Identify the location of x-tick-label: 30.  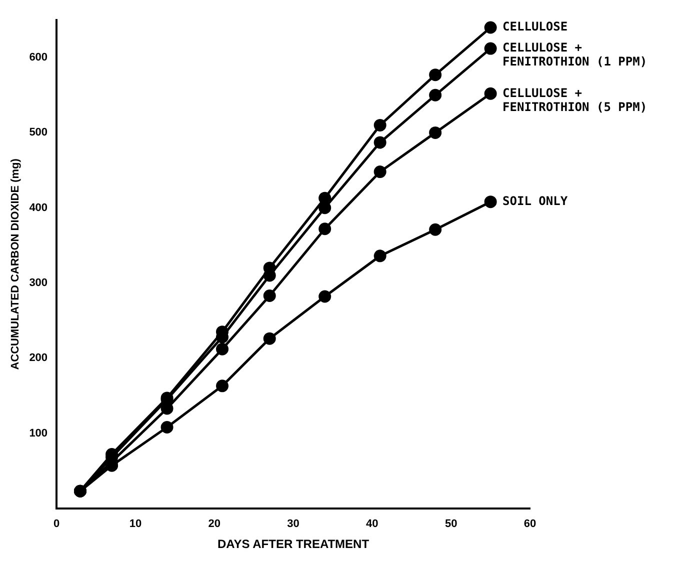
(293, 524).